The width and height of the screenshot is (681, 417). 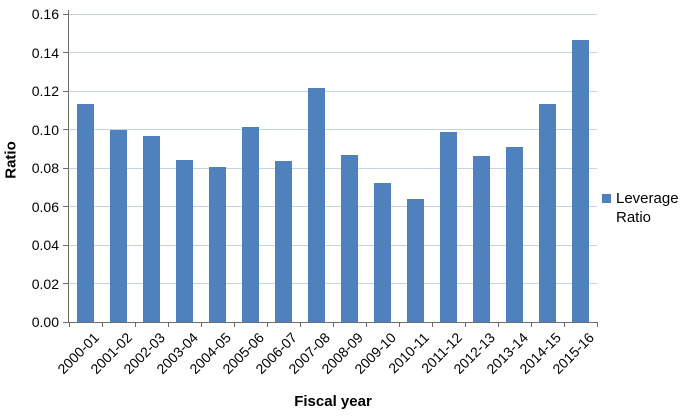 I want to click on x-axis-line, so click(x=332, y=322).